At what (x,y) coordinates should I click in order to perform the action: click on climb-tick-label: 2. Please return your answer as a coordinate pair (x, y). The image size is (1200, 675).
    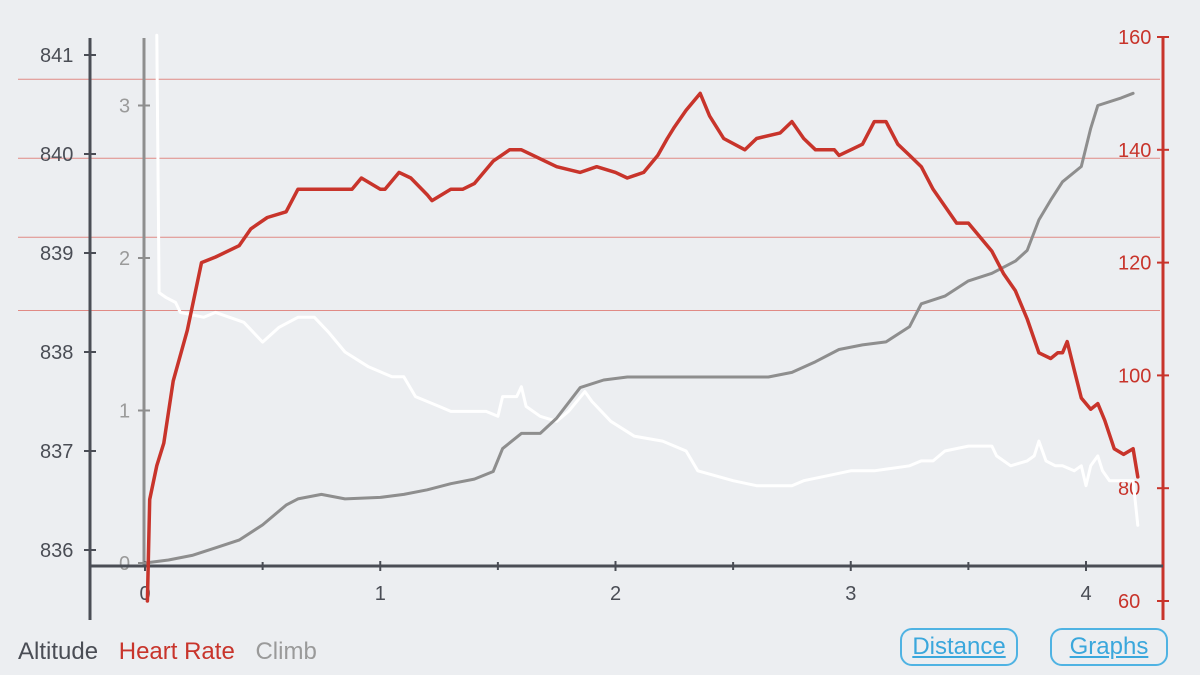
    Looking at the image, I should click on (124, 259).